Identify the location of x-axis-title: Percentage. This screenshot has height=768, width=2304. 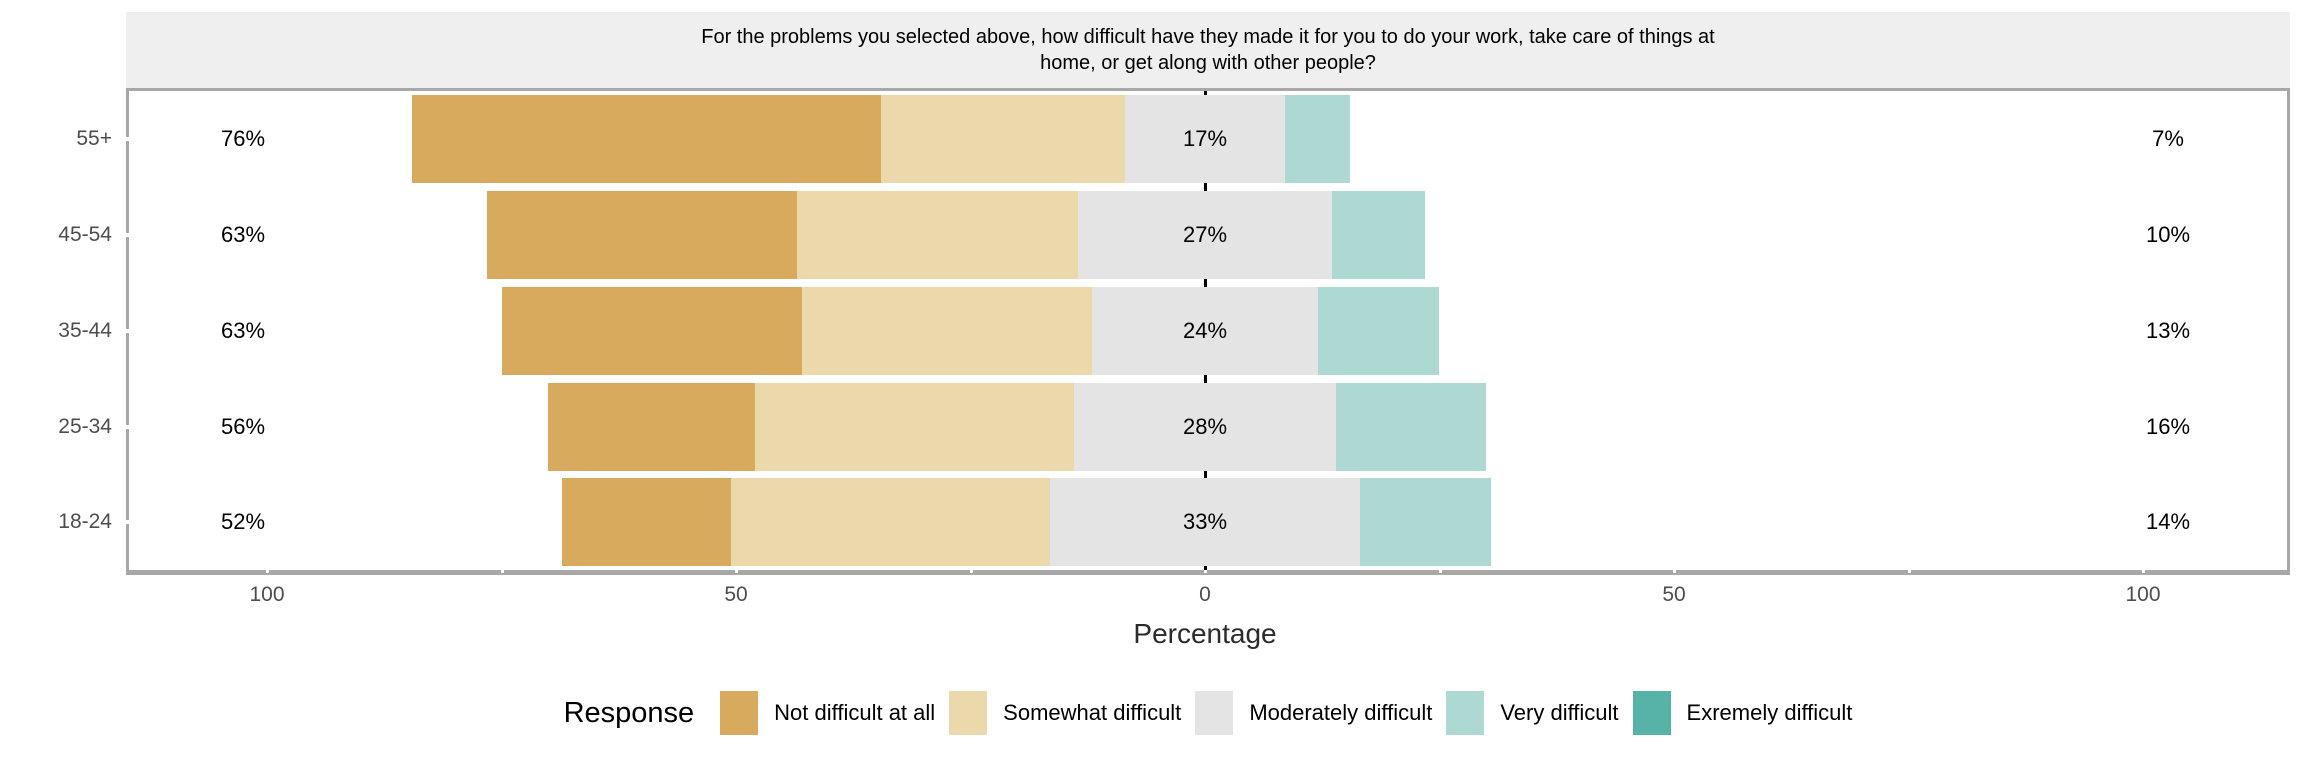
(1205, 633).